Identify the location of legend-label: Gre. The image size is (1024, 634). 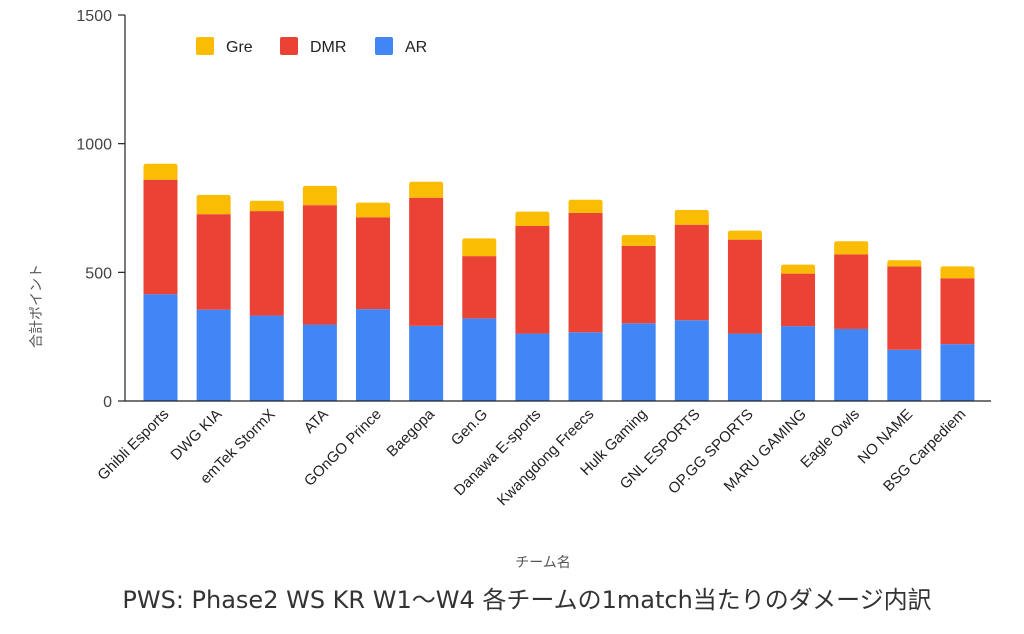
(239, 47).